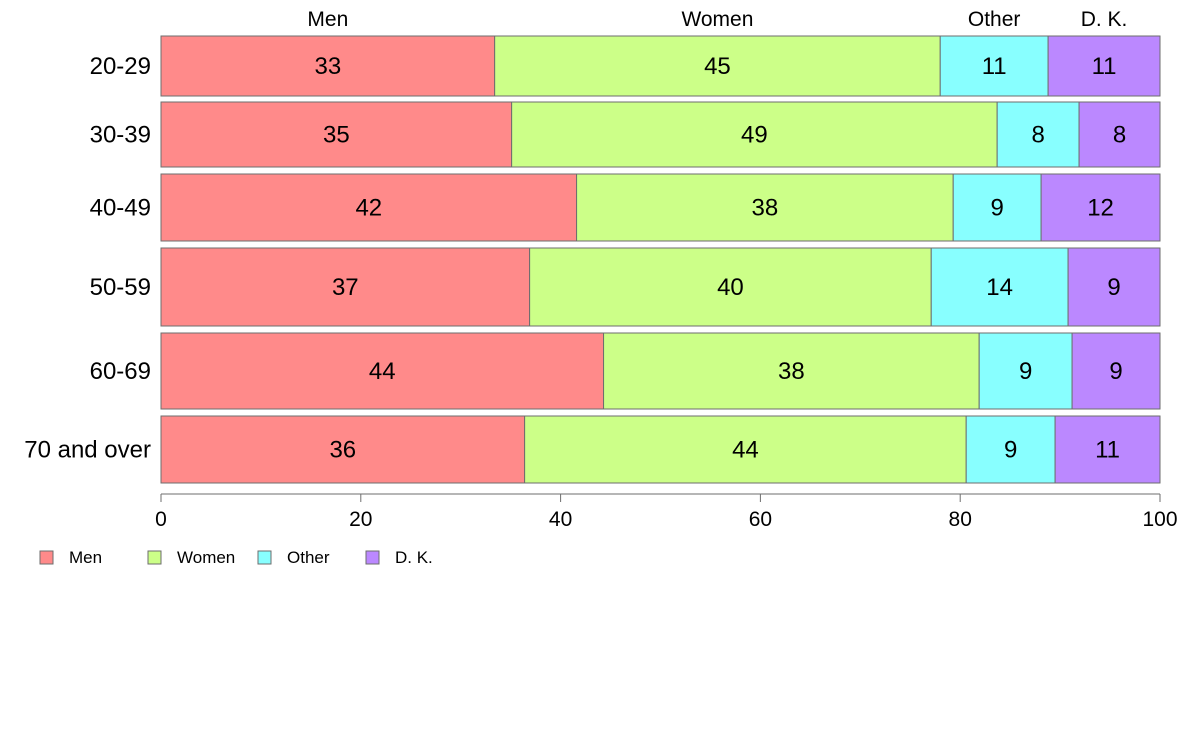 This screenshot has width=1188, height=736. I want to click on value-label: 37, so click(345, 287).